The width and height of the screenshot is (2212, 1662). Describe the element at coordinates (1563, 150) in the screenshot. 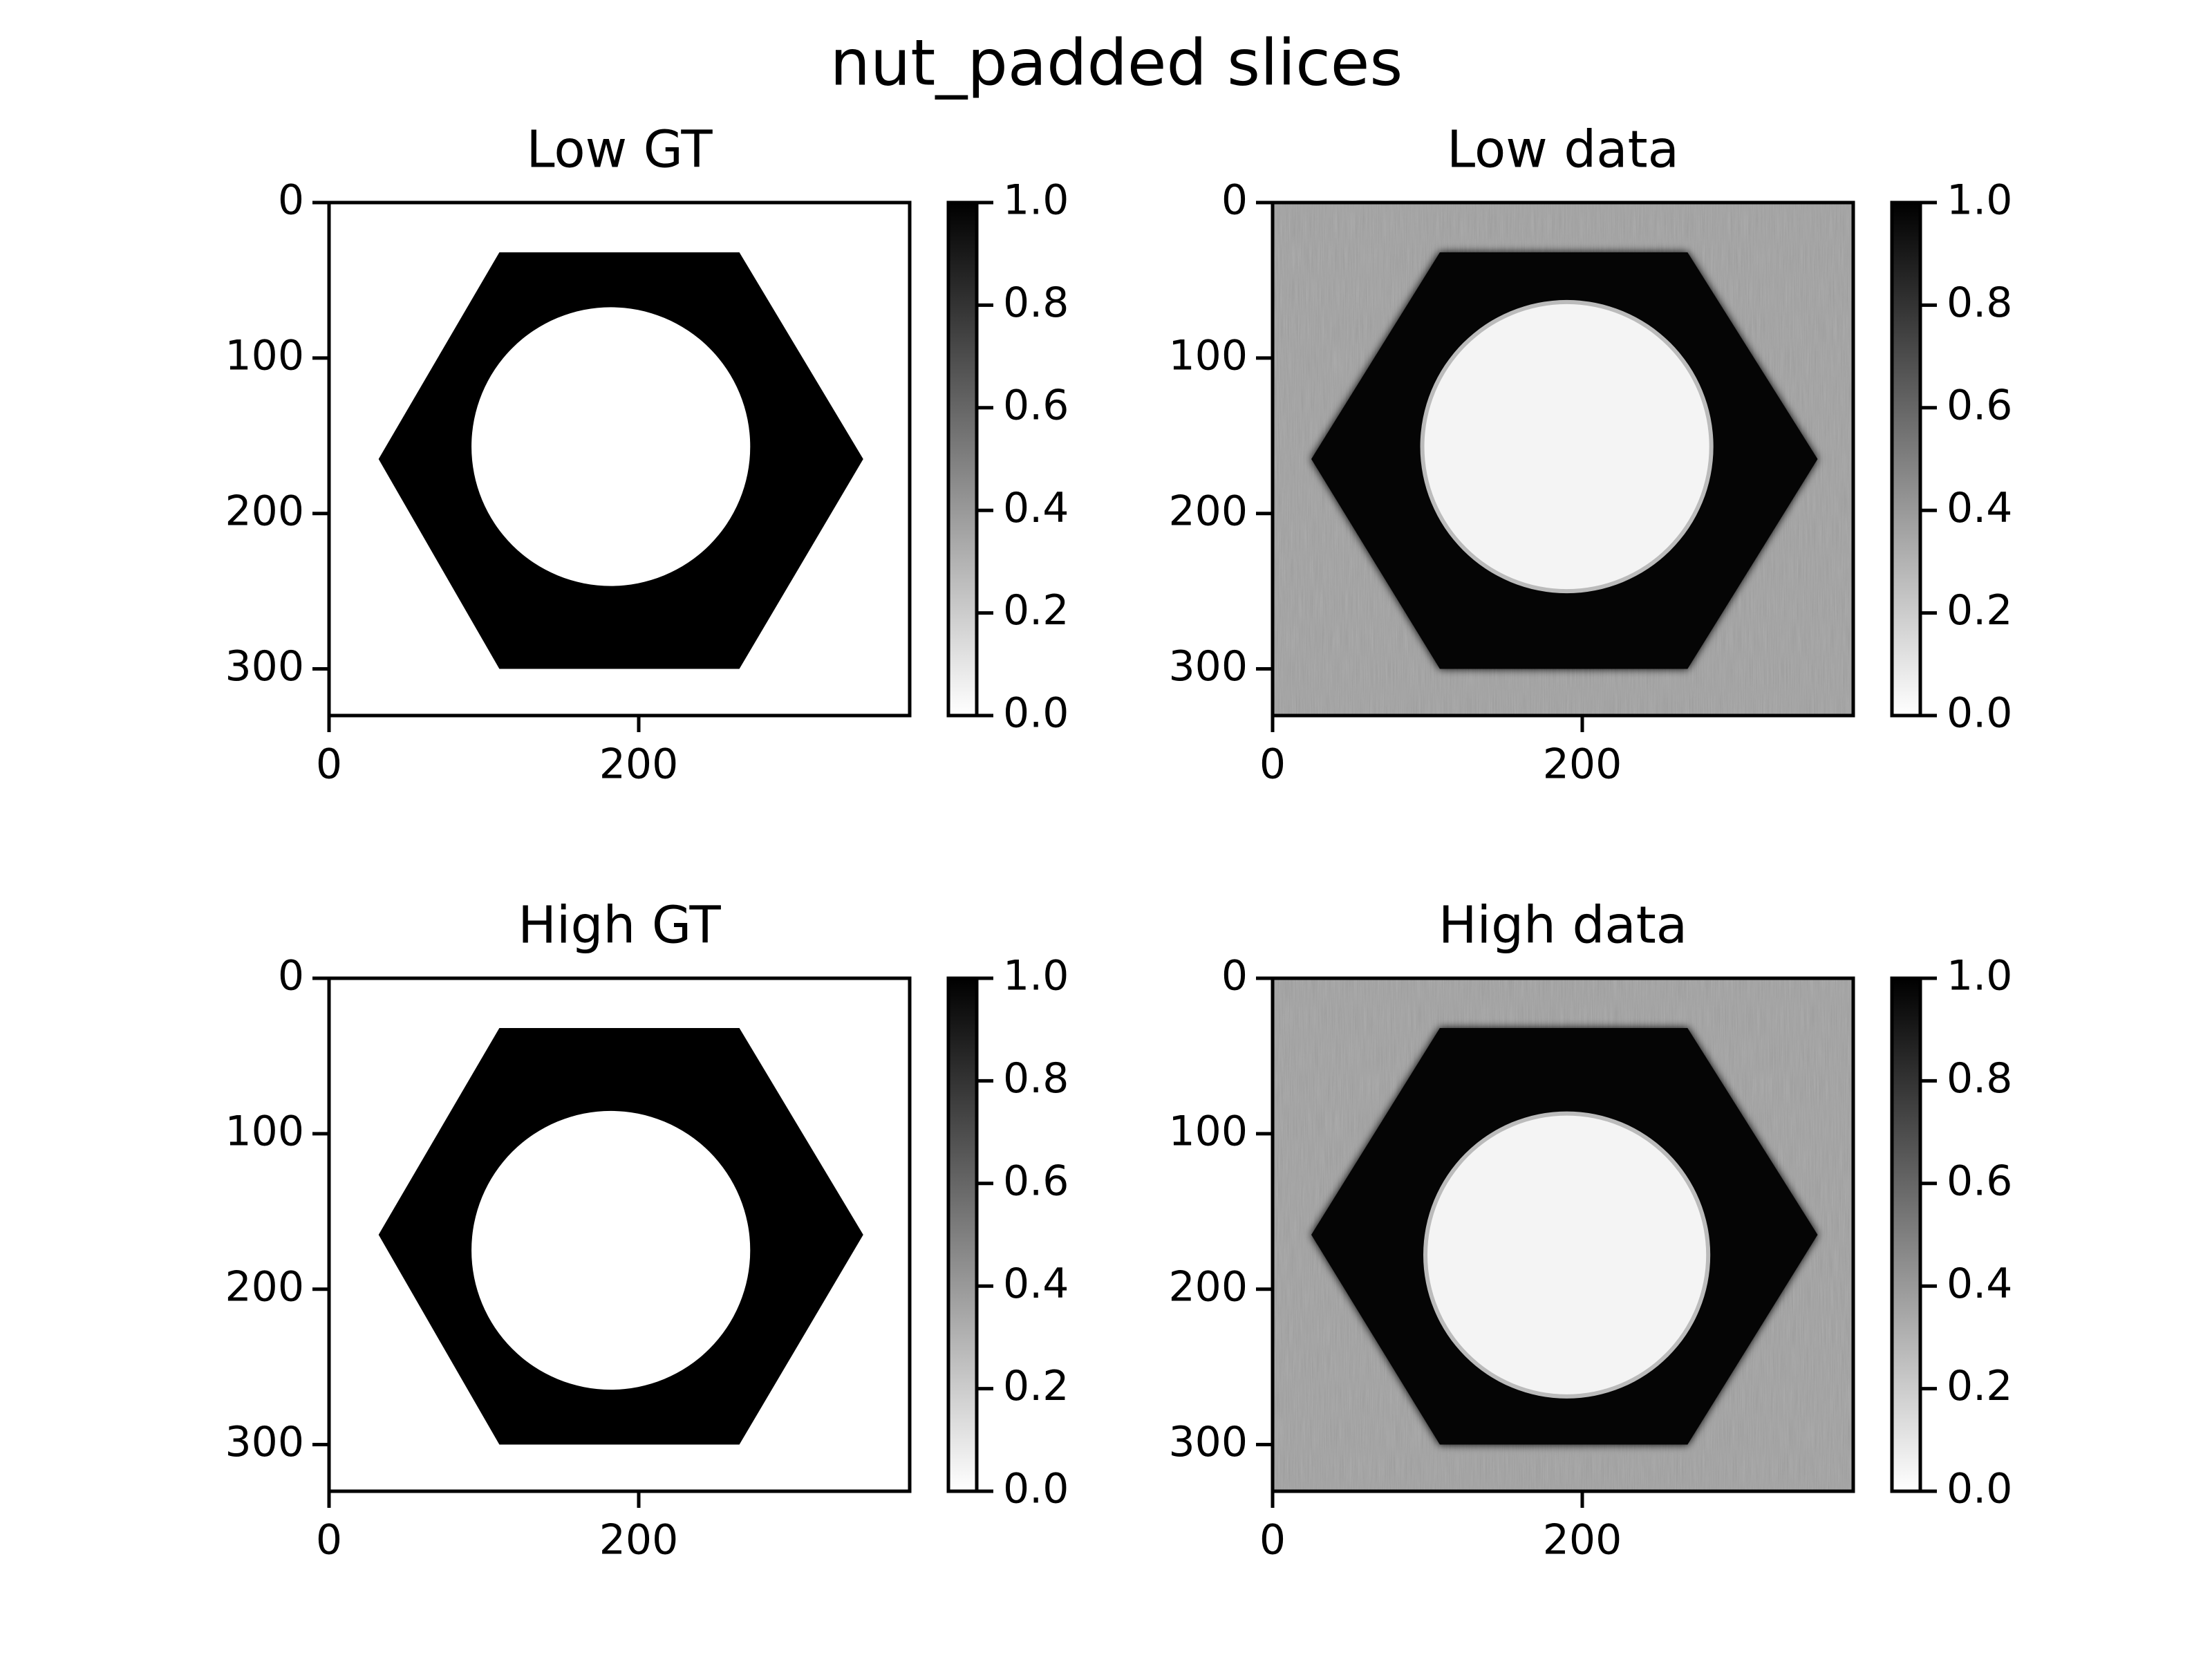

I see `subplot-title: Low data` at that location.